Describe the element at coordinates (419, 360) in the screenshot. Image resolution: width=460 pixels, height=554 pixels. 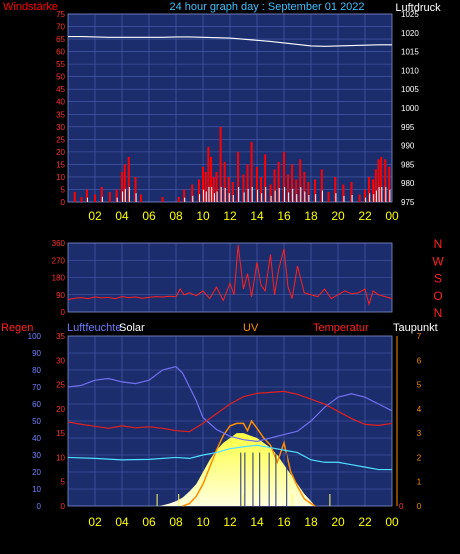
I see `panel3-y3tick-label: 6` at that location.